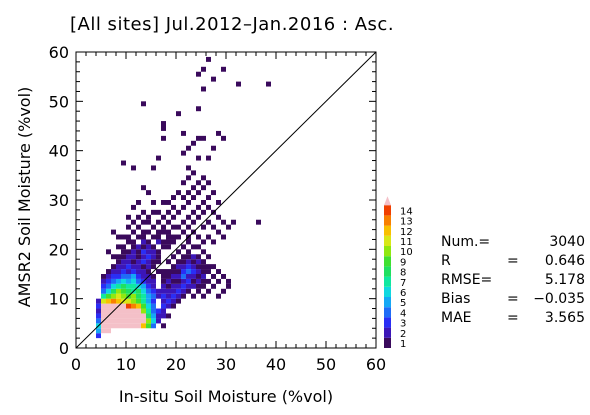 The height and width of the screenshot is (415, 590). Describe the element at coordinates (403, 324) in the screenshot. I see `colorbar-label: 3` at that location.